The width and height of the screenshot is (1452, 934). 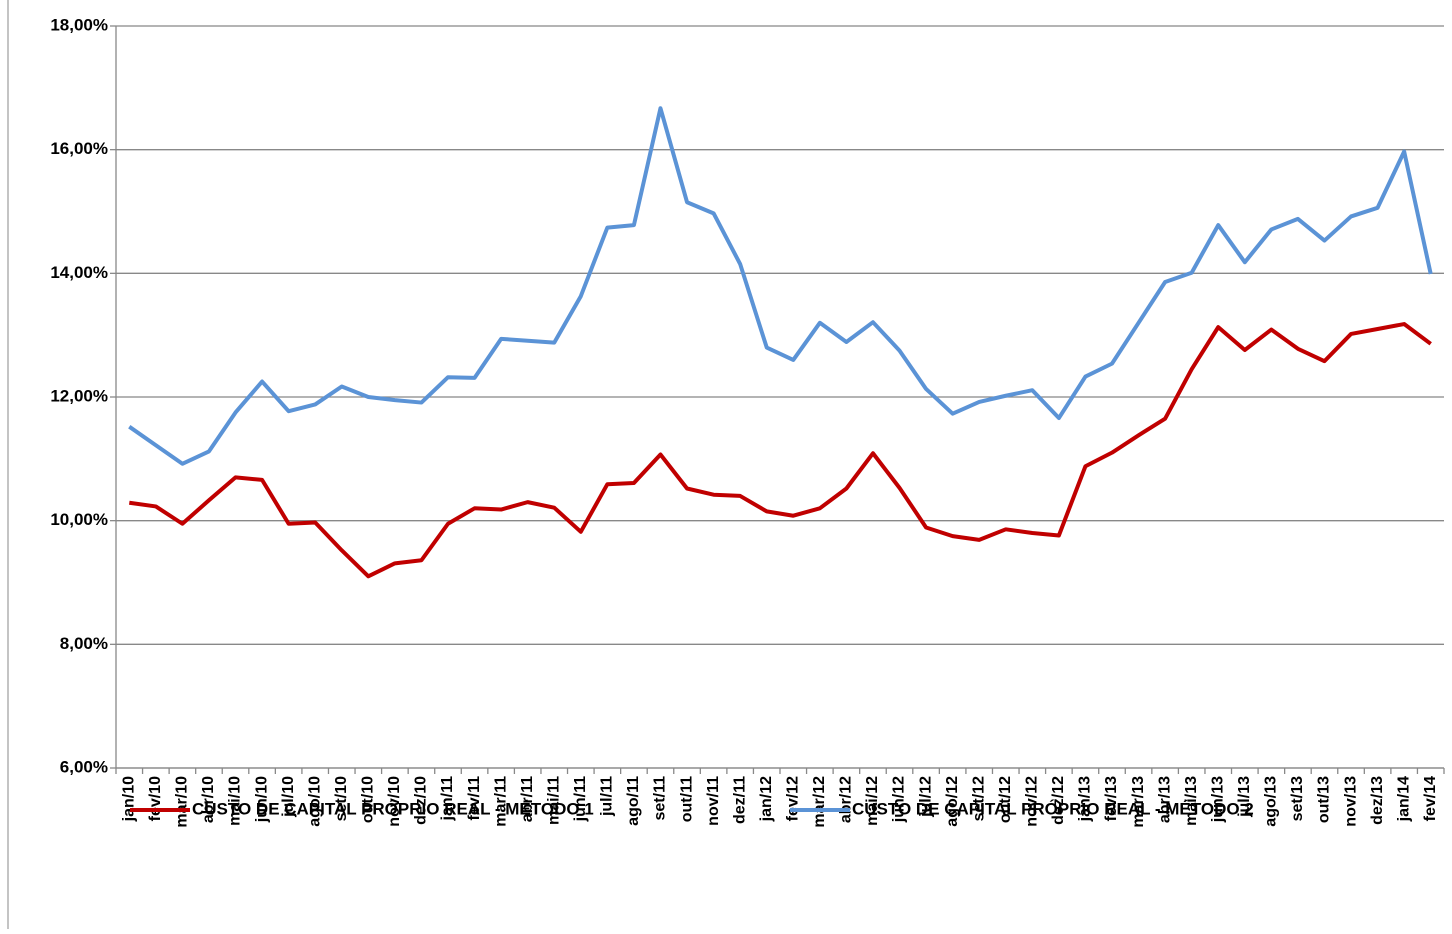 I want to click on x-tick-label: out/11, so click(x=686, y=799).